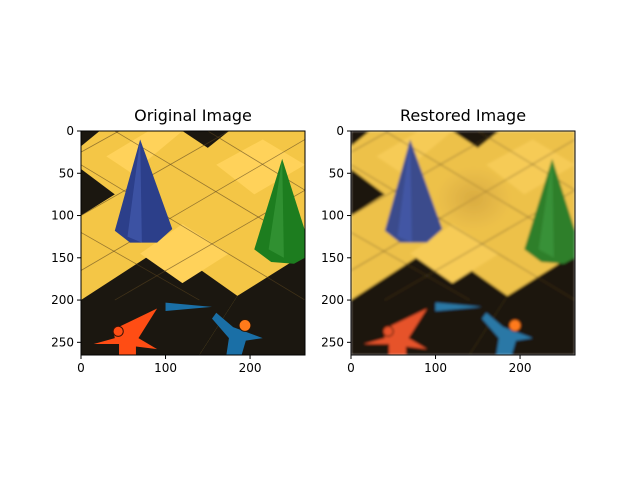 Image resolution: width=640 pixels, height=484 pixels. Describe the element at coordinates (66, 236) in the screenshot. I see `original-y-ticks: 0 50 100 150 200 250` at that location.